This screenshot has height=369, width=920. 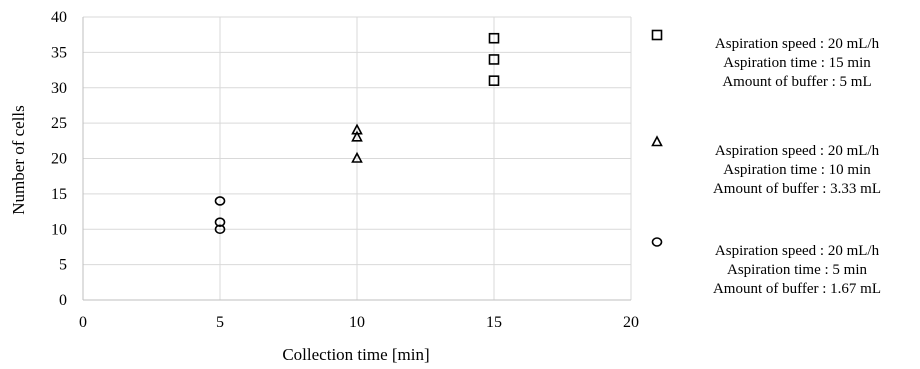 I want to click on x-tick-label: 15, so click(x=494, y=322).